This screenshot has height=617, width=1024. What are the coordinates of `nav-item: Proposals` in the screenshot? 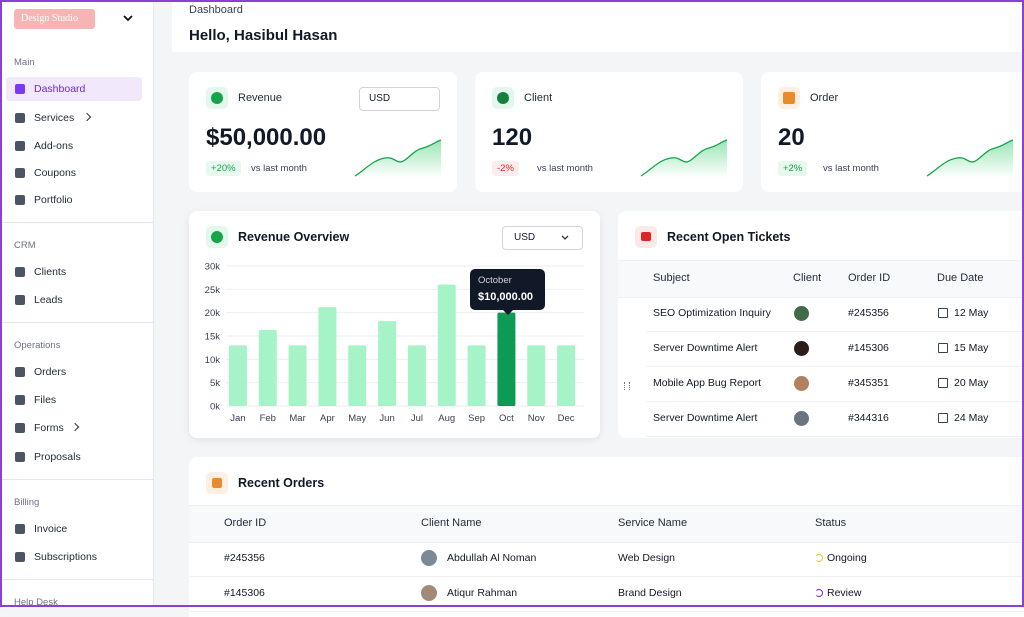 It's located at (74, 457).